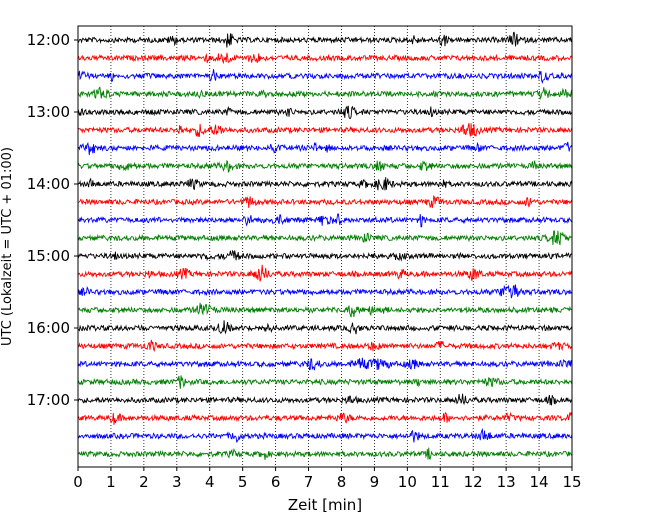  What do you see at coordinates (309, 482) in the screenshot?
I see `x-tick-label: 7` at bounding box center [309, 482].